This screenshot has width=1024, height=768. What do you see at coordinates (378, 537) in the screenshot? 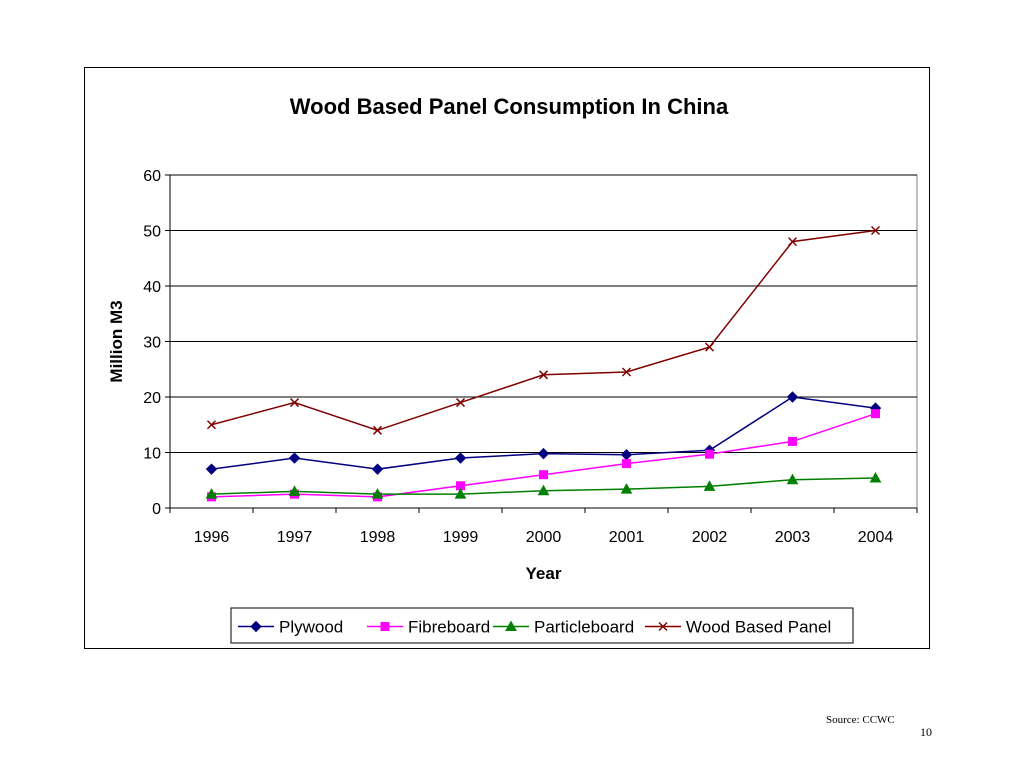
I see `x-tick-label: 1998` at bounding box center [378, 537].